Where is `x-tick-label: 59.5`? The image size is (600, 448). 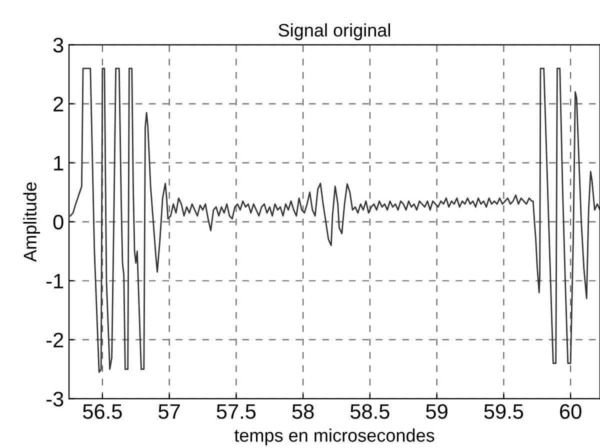 x-tick-label: 59.5 is located at coordinates (504, 411).